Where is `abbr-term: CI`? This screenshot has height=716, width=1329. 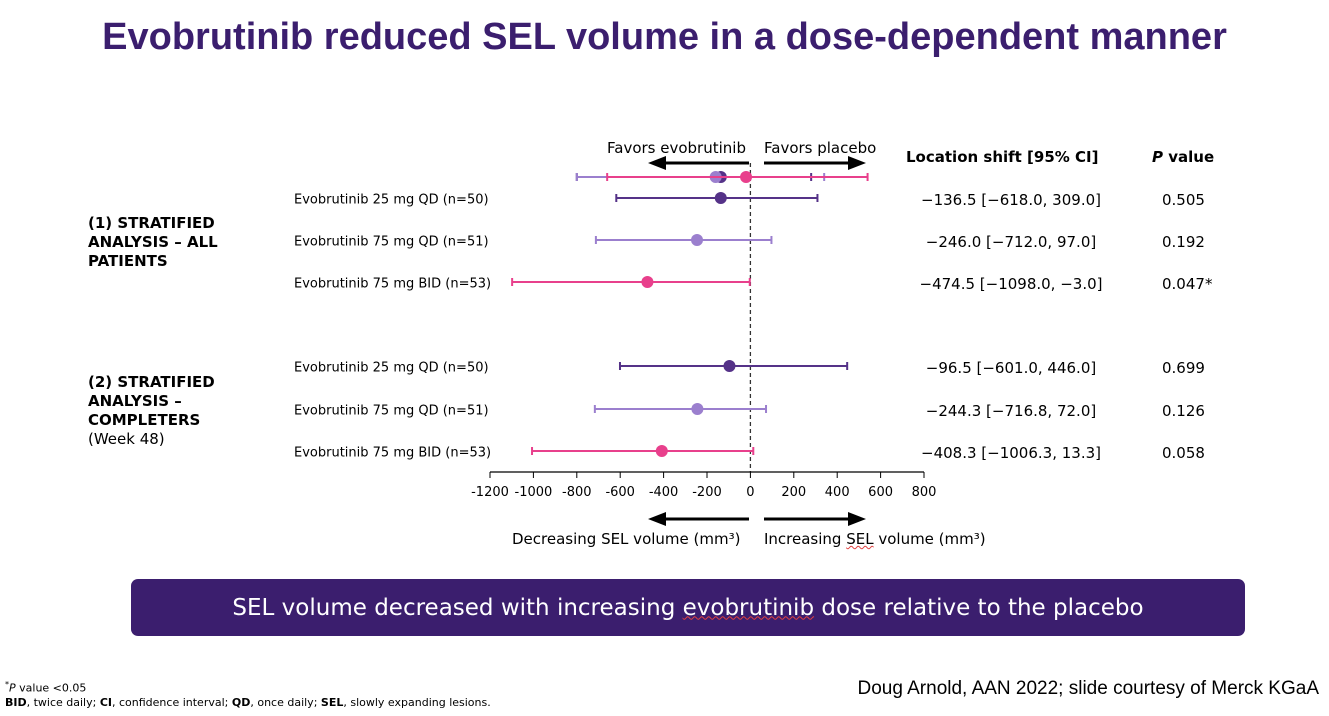 abbr-term: CI is located at coordinates (105, 702).